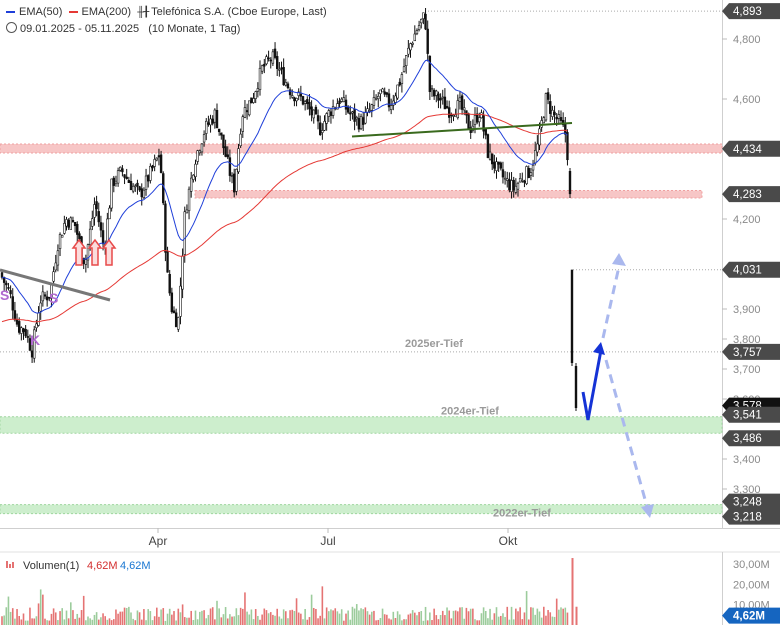 The image size is (780, 625). Describe the element at coordinates (747, 353) in the screenshot. I see `price-tag-label: 3,757` at that location.